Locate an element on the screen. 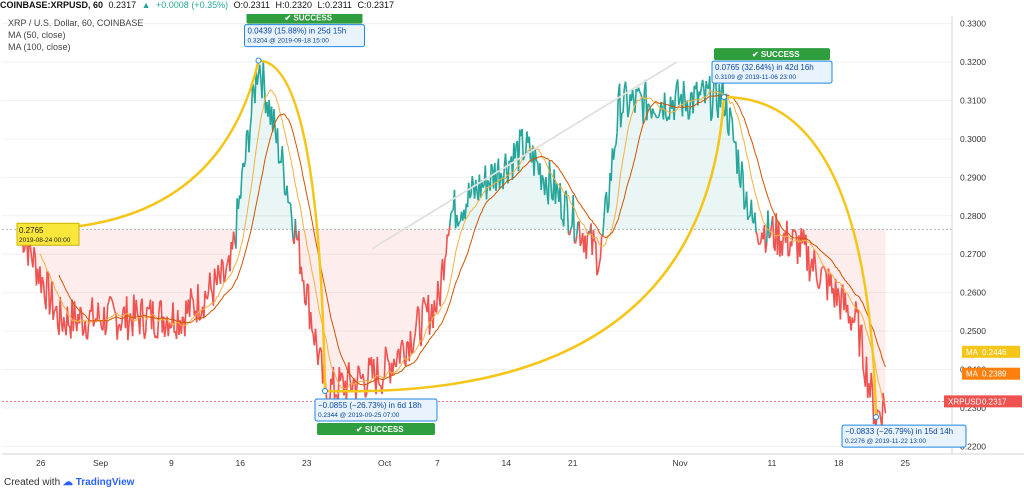 The image size is (1024, 495). callout-detail: 0.2344 @ 2019-09-25 07:00 is located at coordinates (359, 415).